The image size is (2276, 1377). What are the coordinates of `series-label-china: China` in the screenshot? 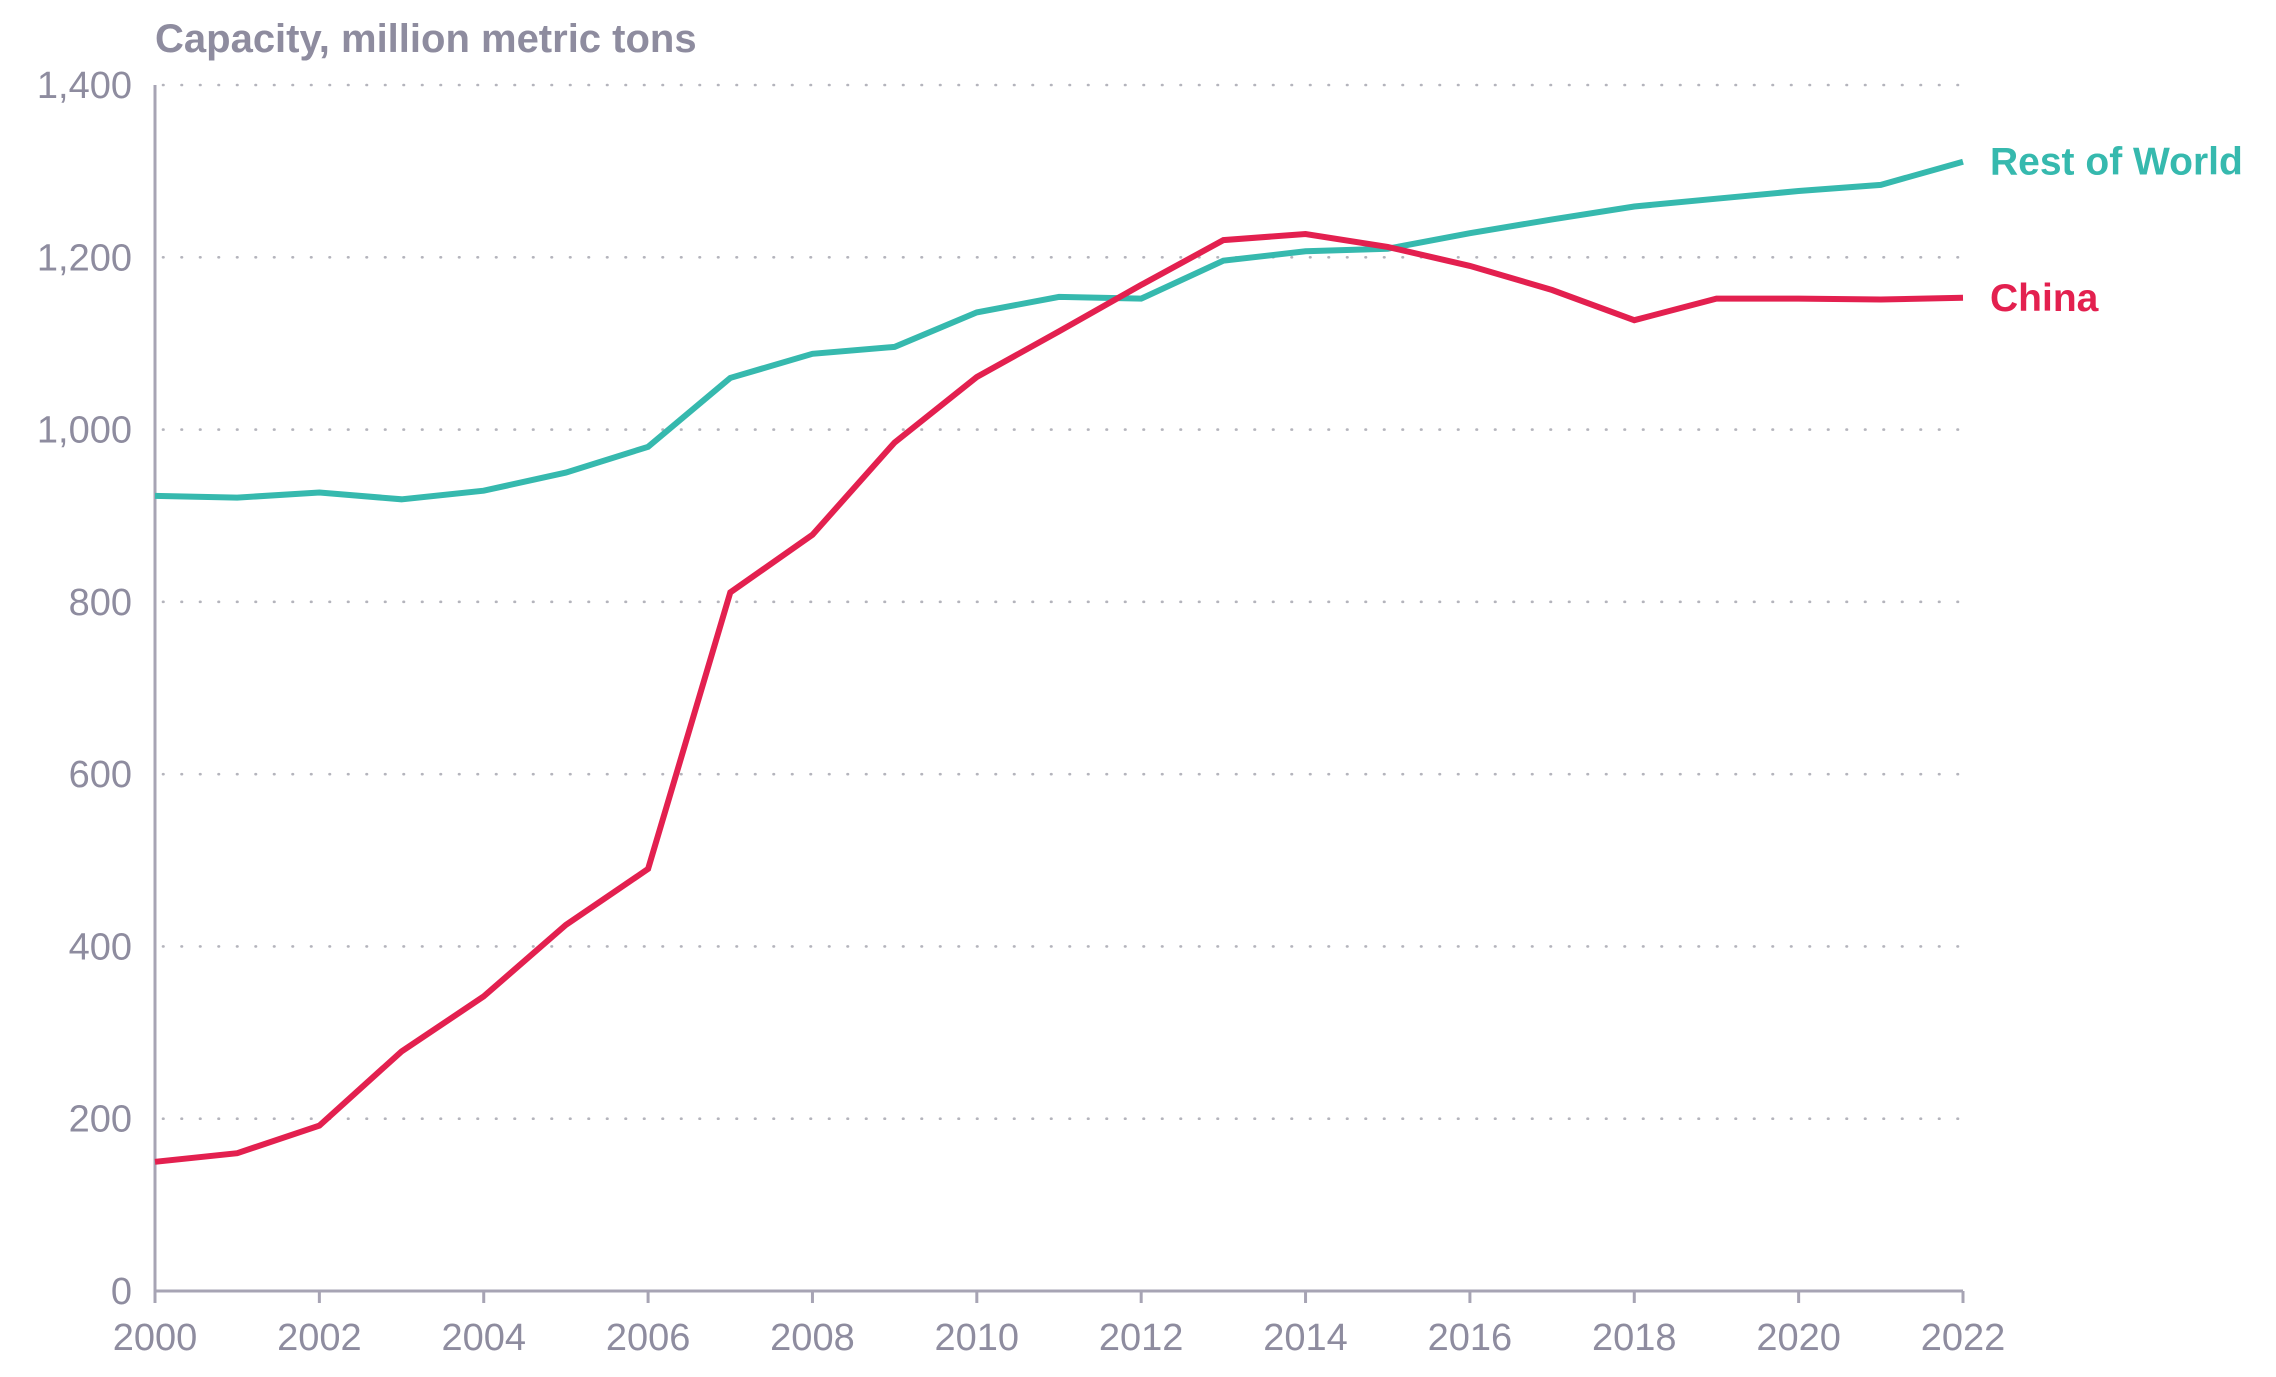 It's located at (2044, 298).